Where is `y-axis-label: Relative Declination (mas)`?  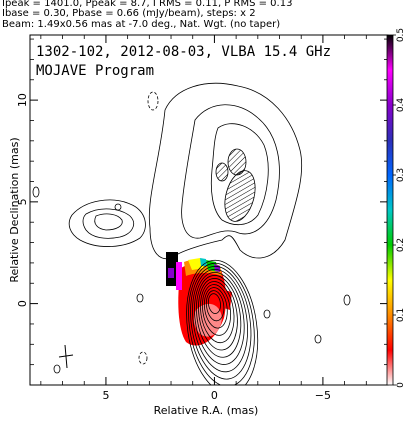
y-axis-label: Relative Declination (mas) is located at coordinates (14, 209).